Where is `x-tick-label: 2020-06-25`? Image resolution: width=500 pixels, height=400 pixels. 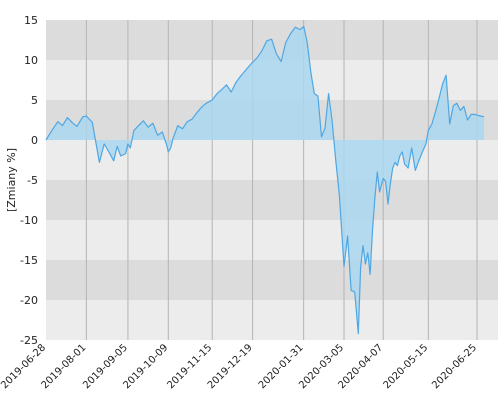 x-tick-label: 2020-06-25 is located at coordinates (454, 366).